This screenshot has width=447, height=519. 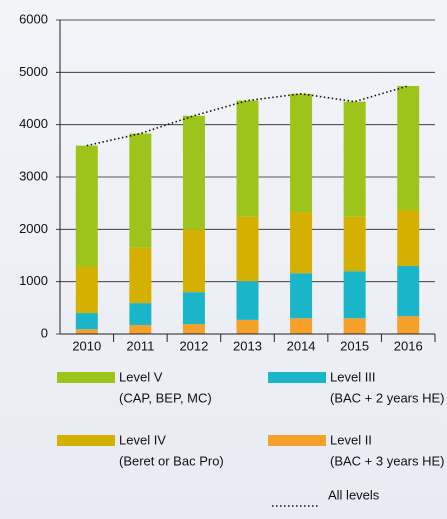 I want to click on x-tick-label: 2013, so click(x=247, y=345).